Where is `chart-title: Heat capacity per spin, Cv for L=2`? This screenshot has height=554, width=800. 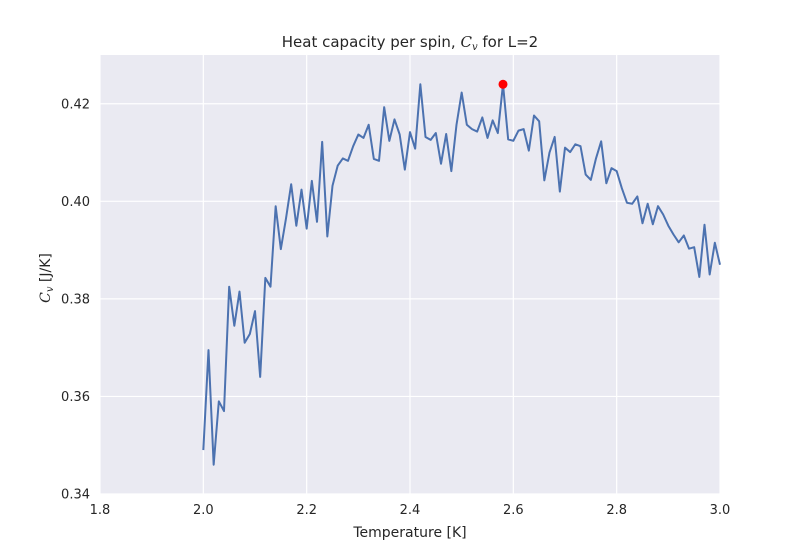
chart-title: Heat capacity per spin, Cv for L=2 is located at coordinates (410, 43).